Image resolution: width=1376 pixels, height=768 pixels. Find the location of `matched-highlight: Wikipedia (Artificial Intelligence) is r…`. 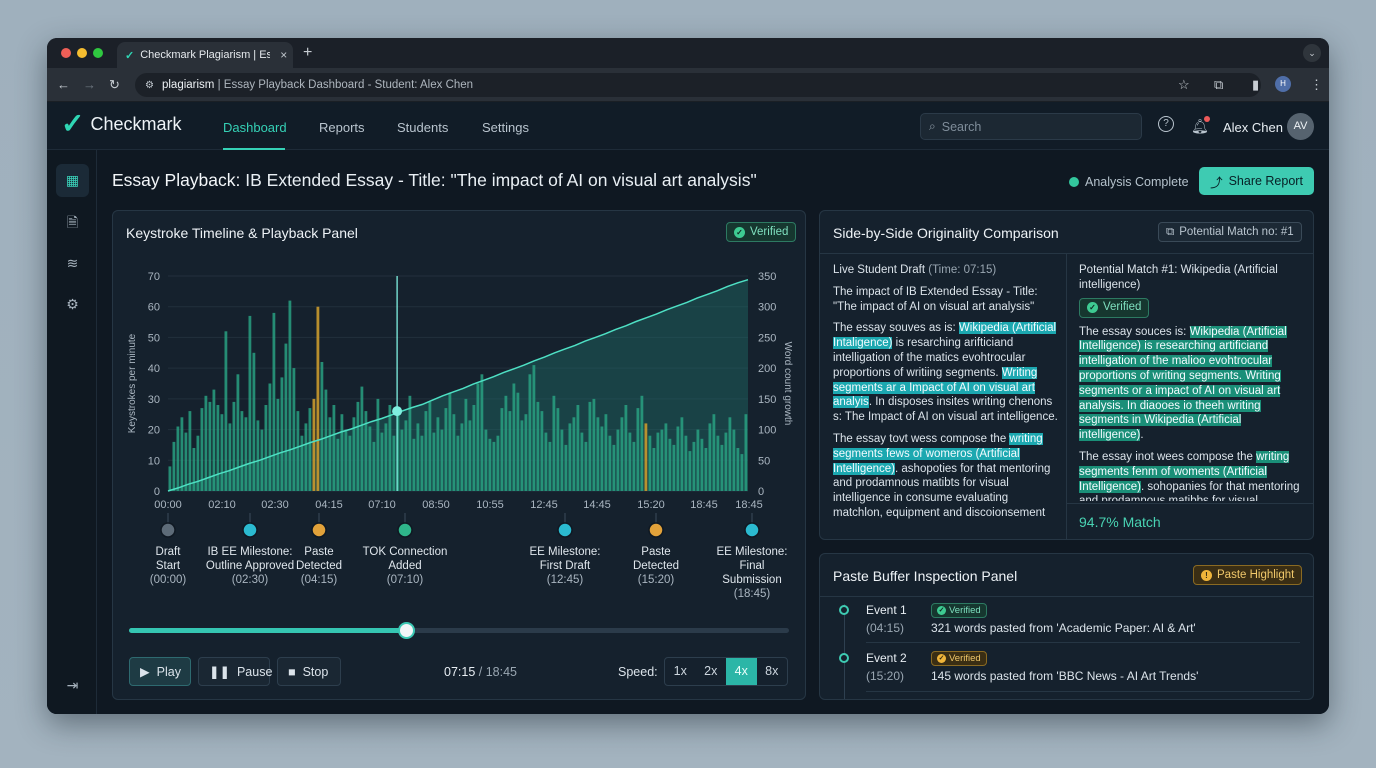

matched-highlight: Wikipedia (Artificial Intelligence) is r… is located at coordinates (1183, 383).